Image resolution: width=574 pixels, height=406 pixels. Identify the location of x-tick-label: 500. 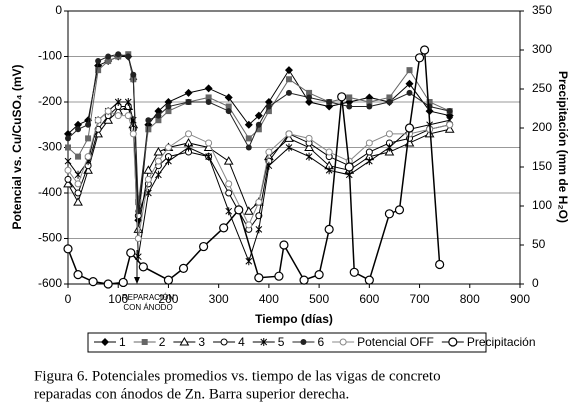
(319, 299).